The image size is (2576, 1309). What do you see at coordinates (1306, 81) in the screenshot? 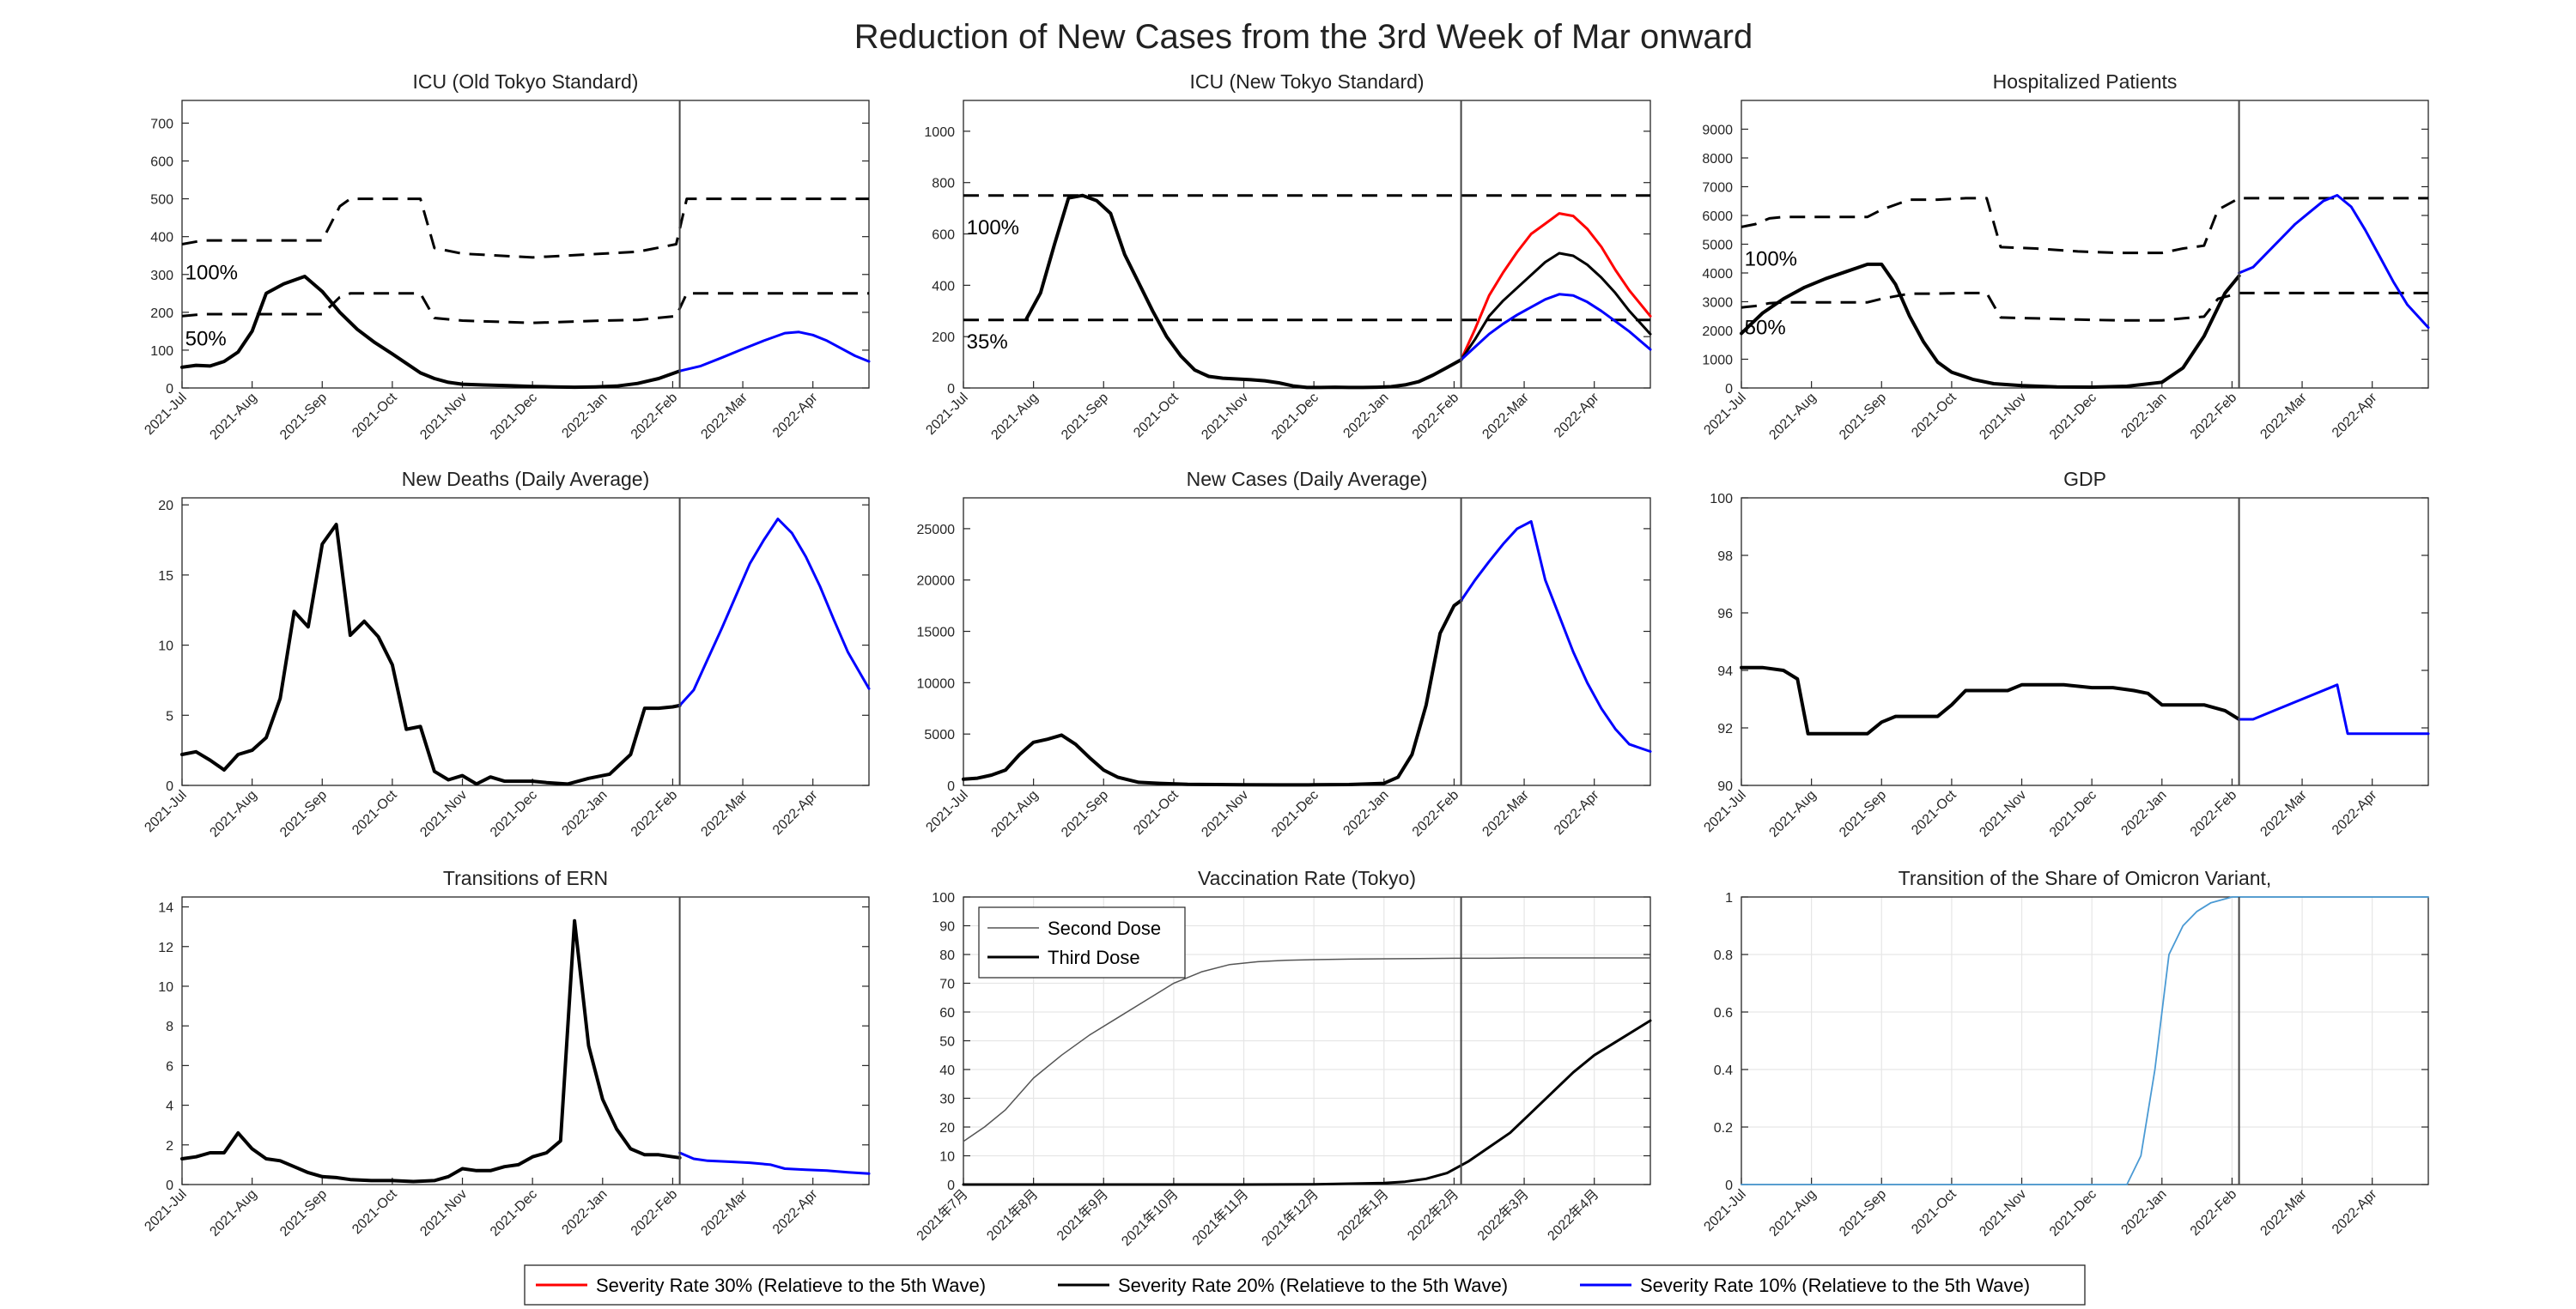
I see `chart-title: ICU (New Tokyo Standard)` at bounding box center [1306, 81].